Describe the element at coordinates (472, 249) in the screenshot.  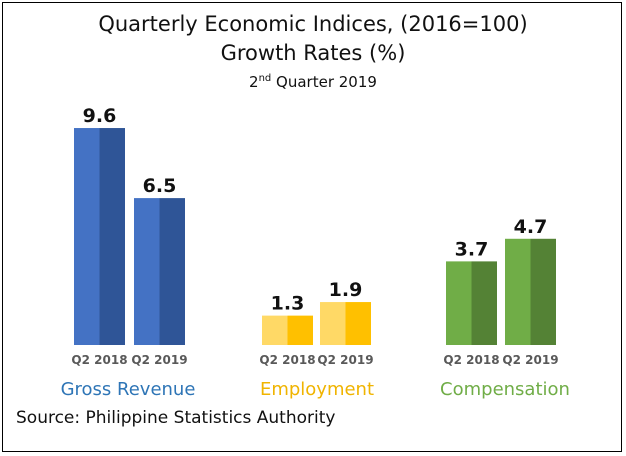
I see `value-label-compensation-1: 3.7` at that location.